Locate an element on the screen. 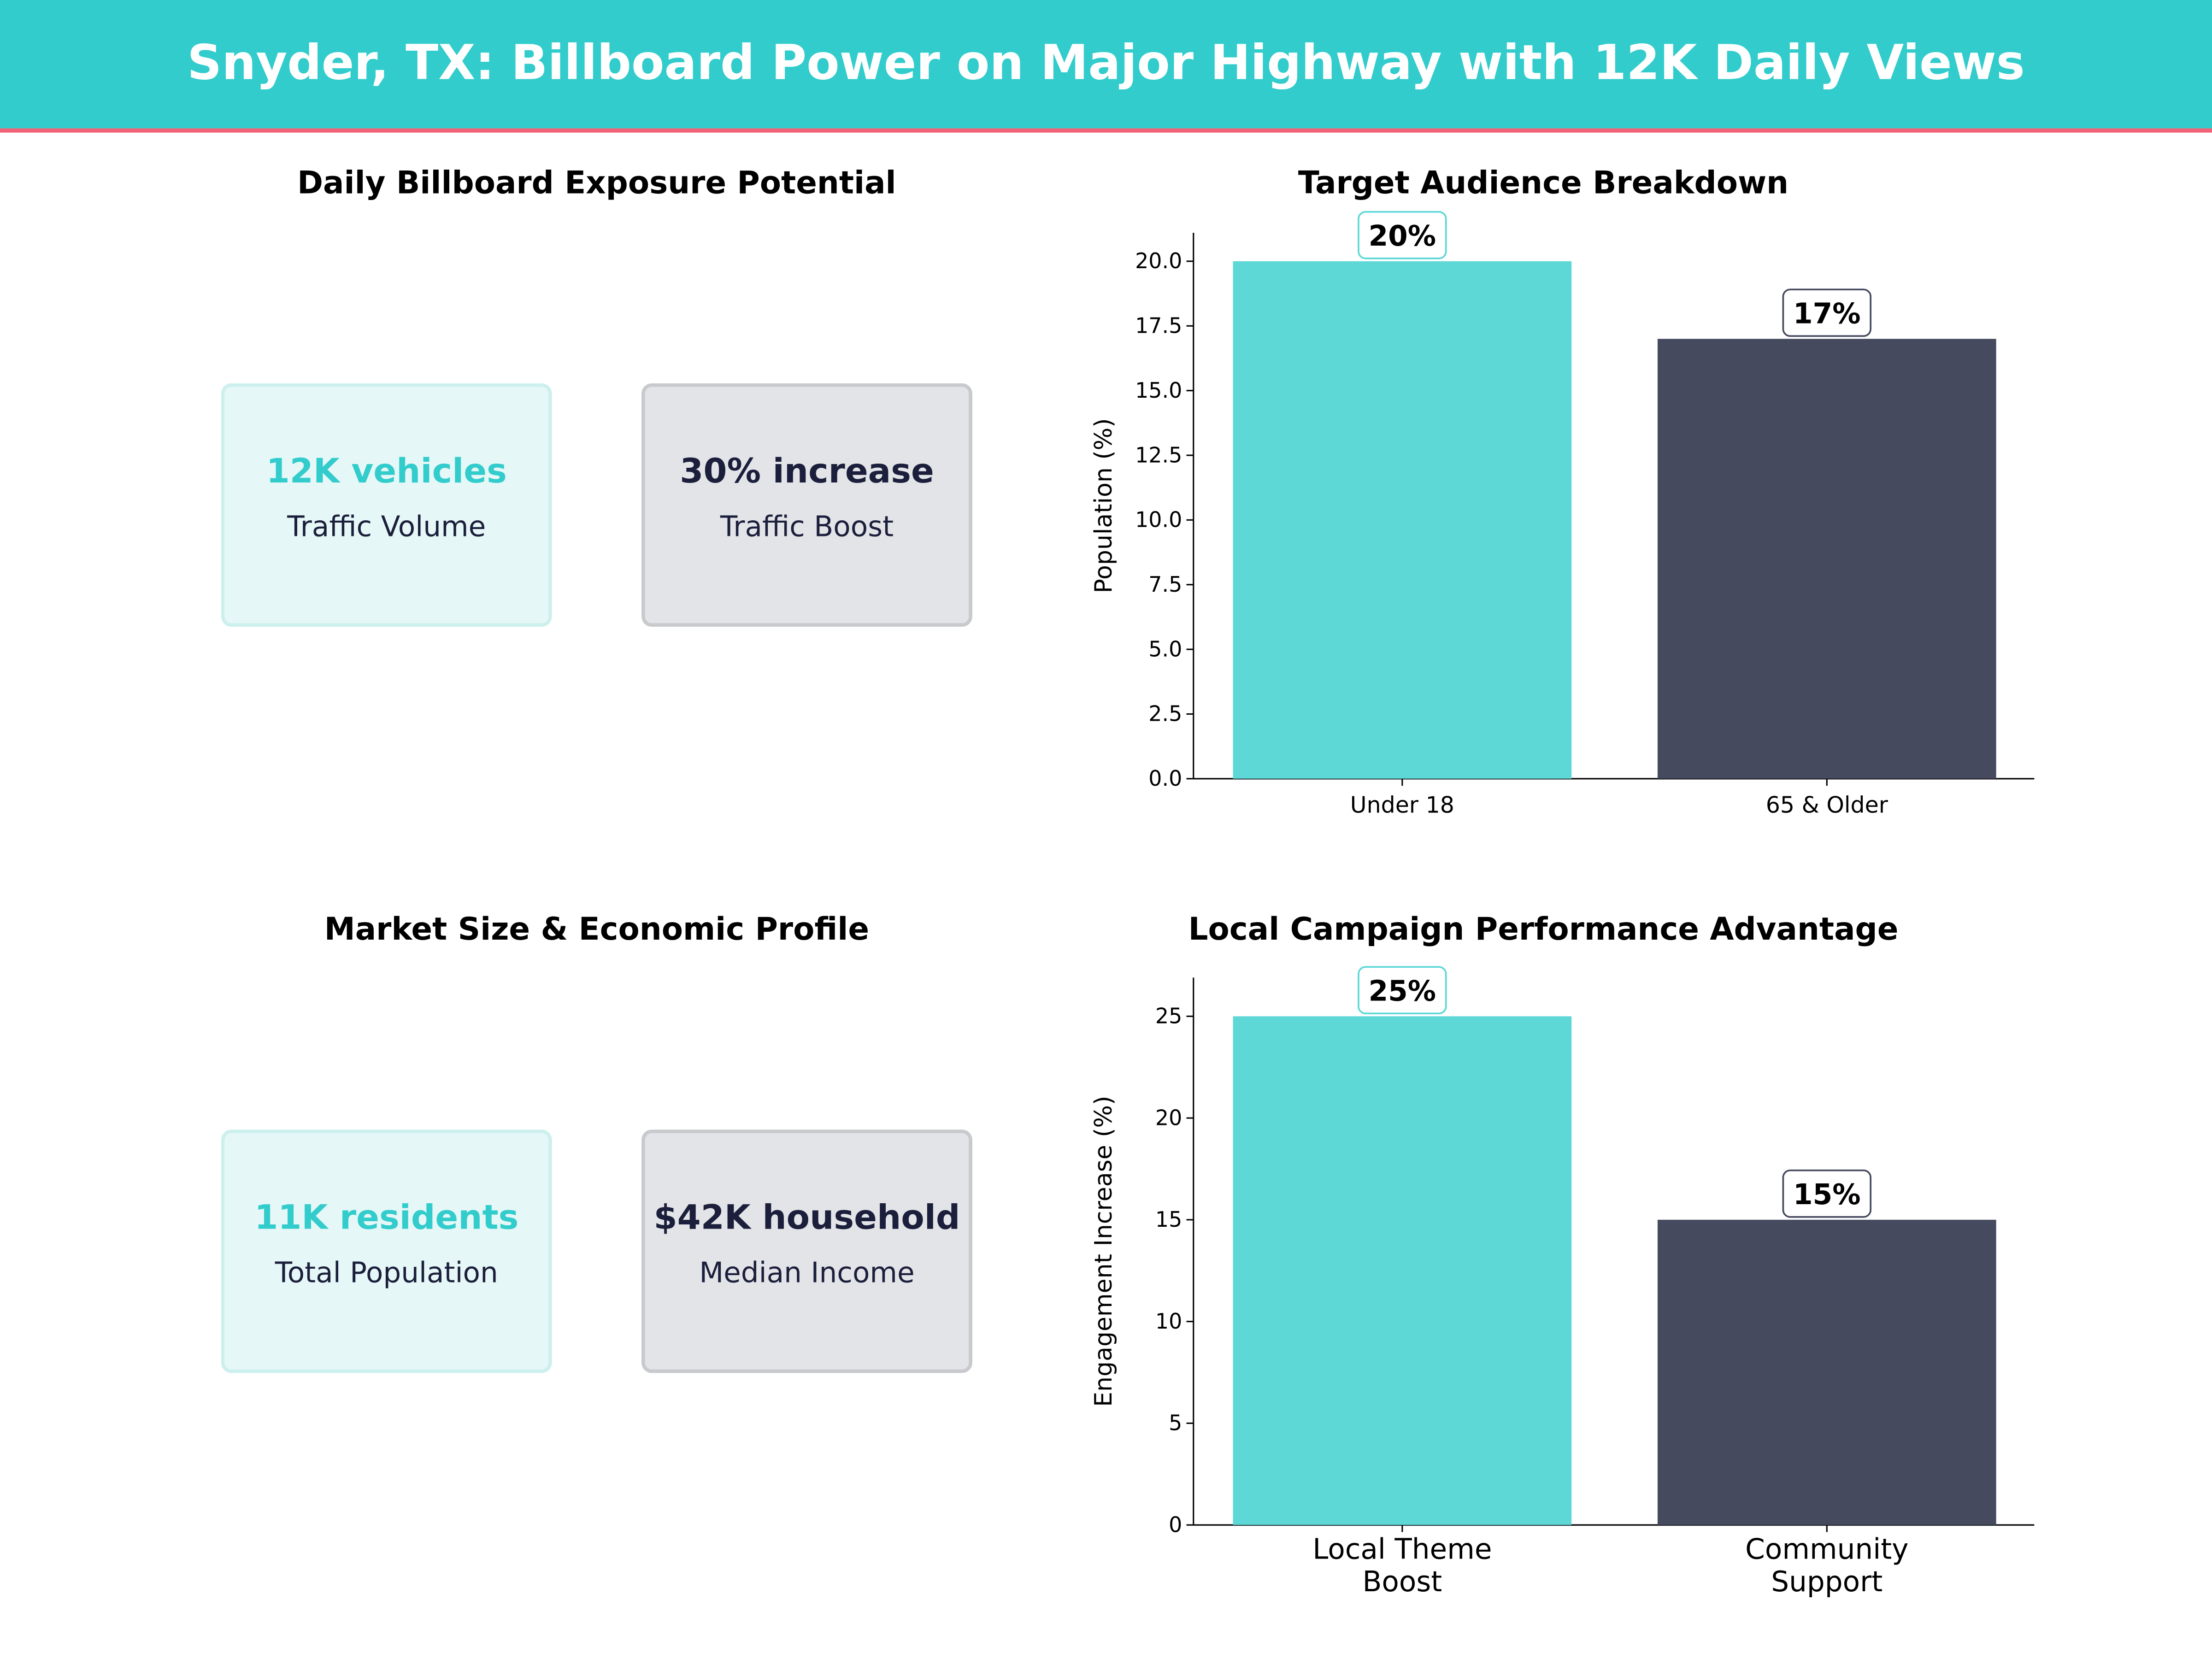 This screenshot has width=2212, height=1659. card-label: Traffic Boost is located at coordinates (807, 526).